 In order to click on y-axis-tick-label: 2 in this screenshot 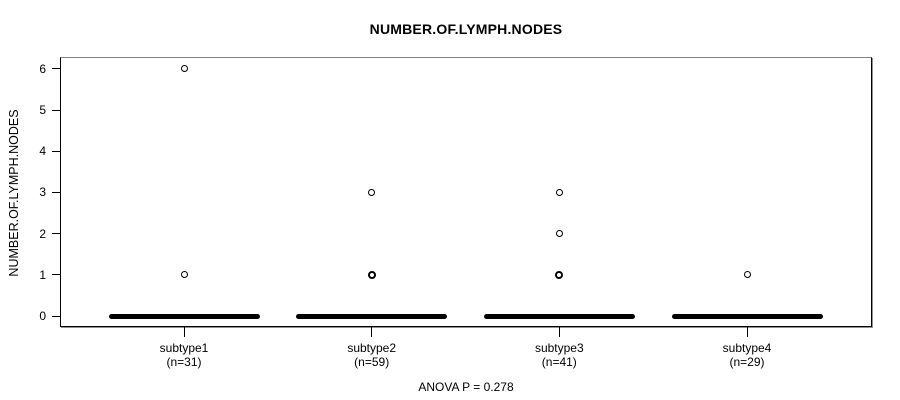, I will do `click(42, 233)`.